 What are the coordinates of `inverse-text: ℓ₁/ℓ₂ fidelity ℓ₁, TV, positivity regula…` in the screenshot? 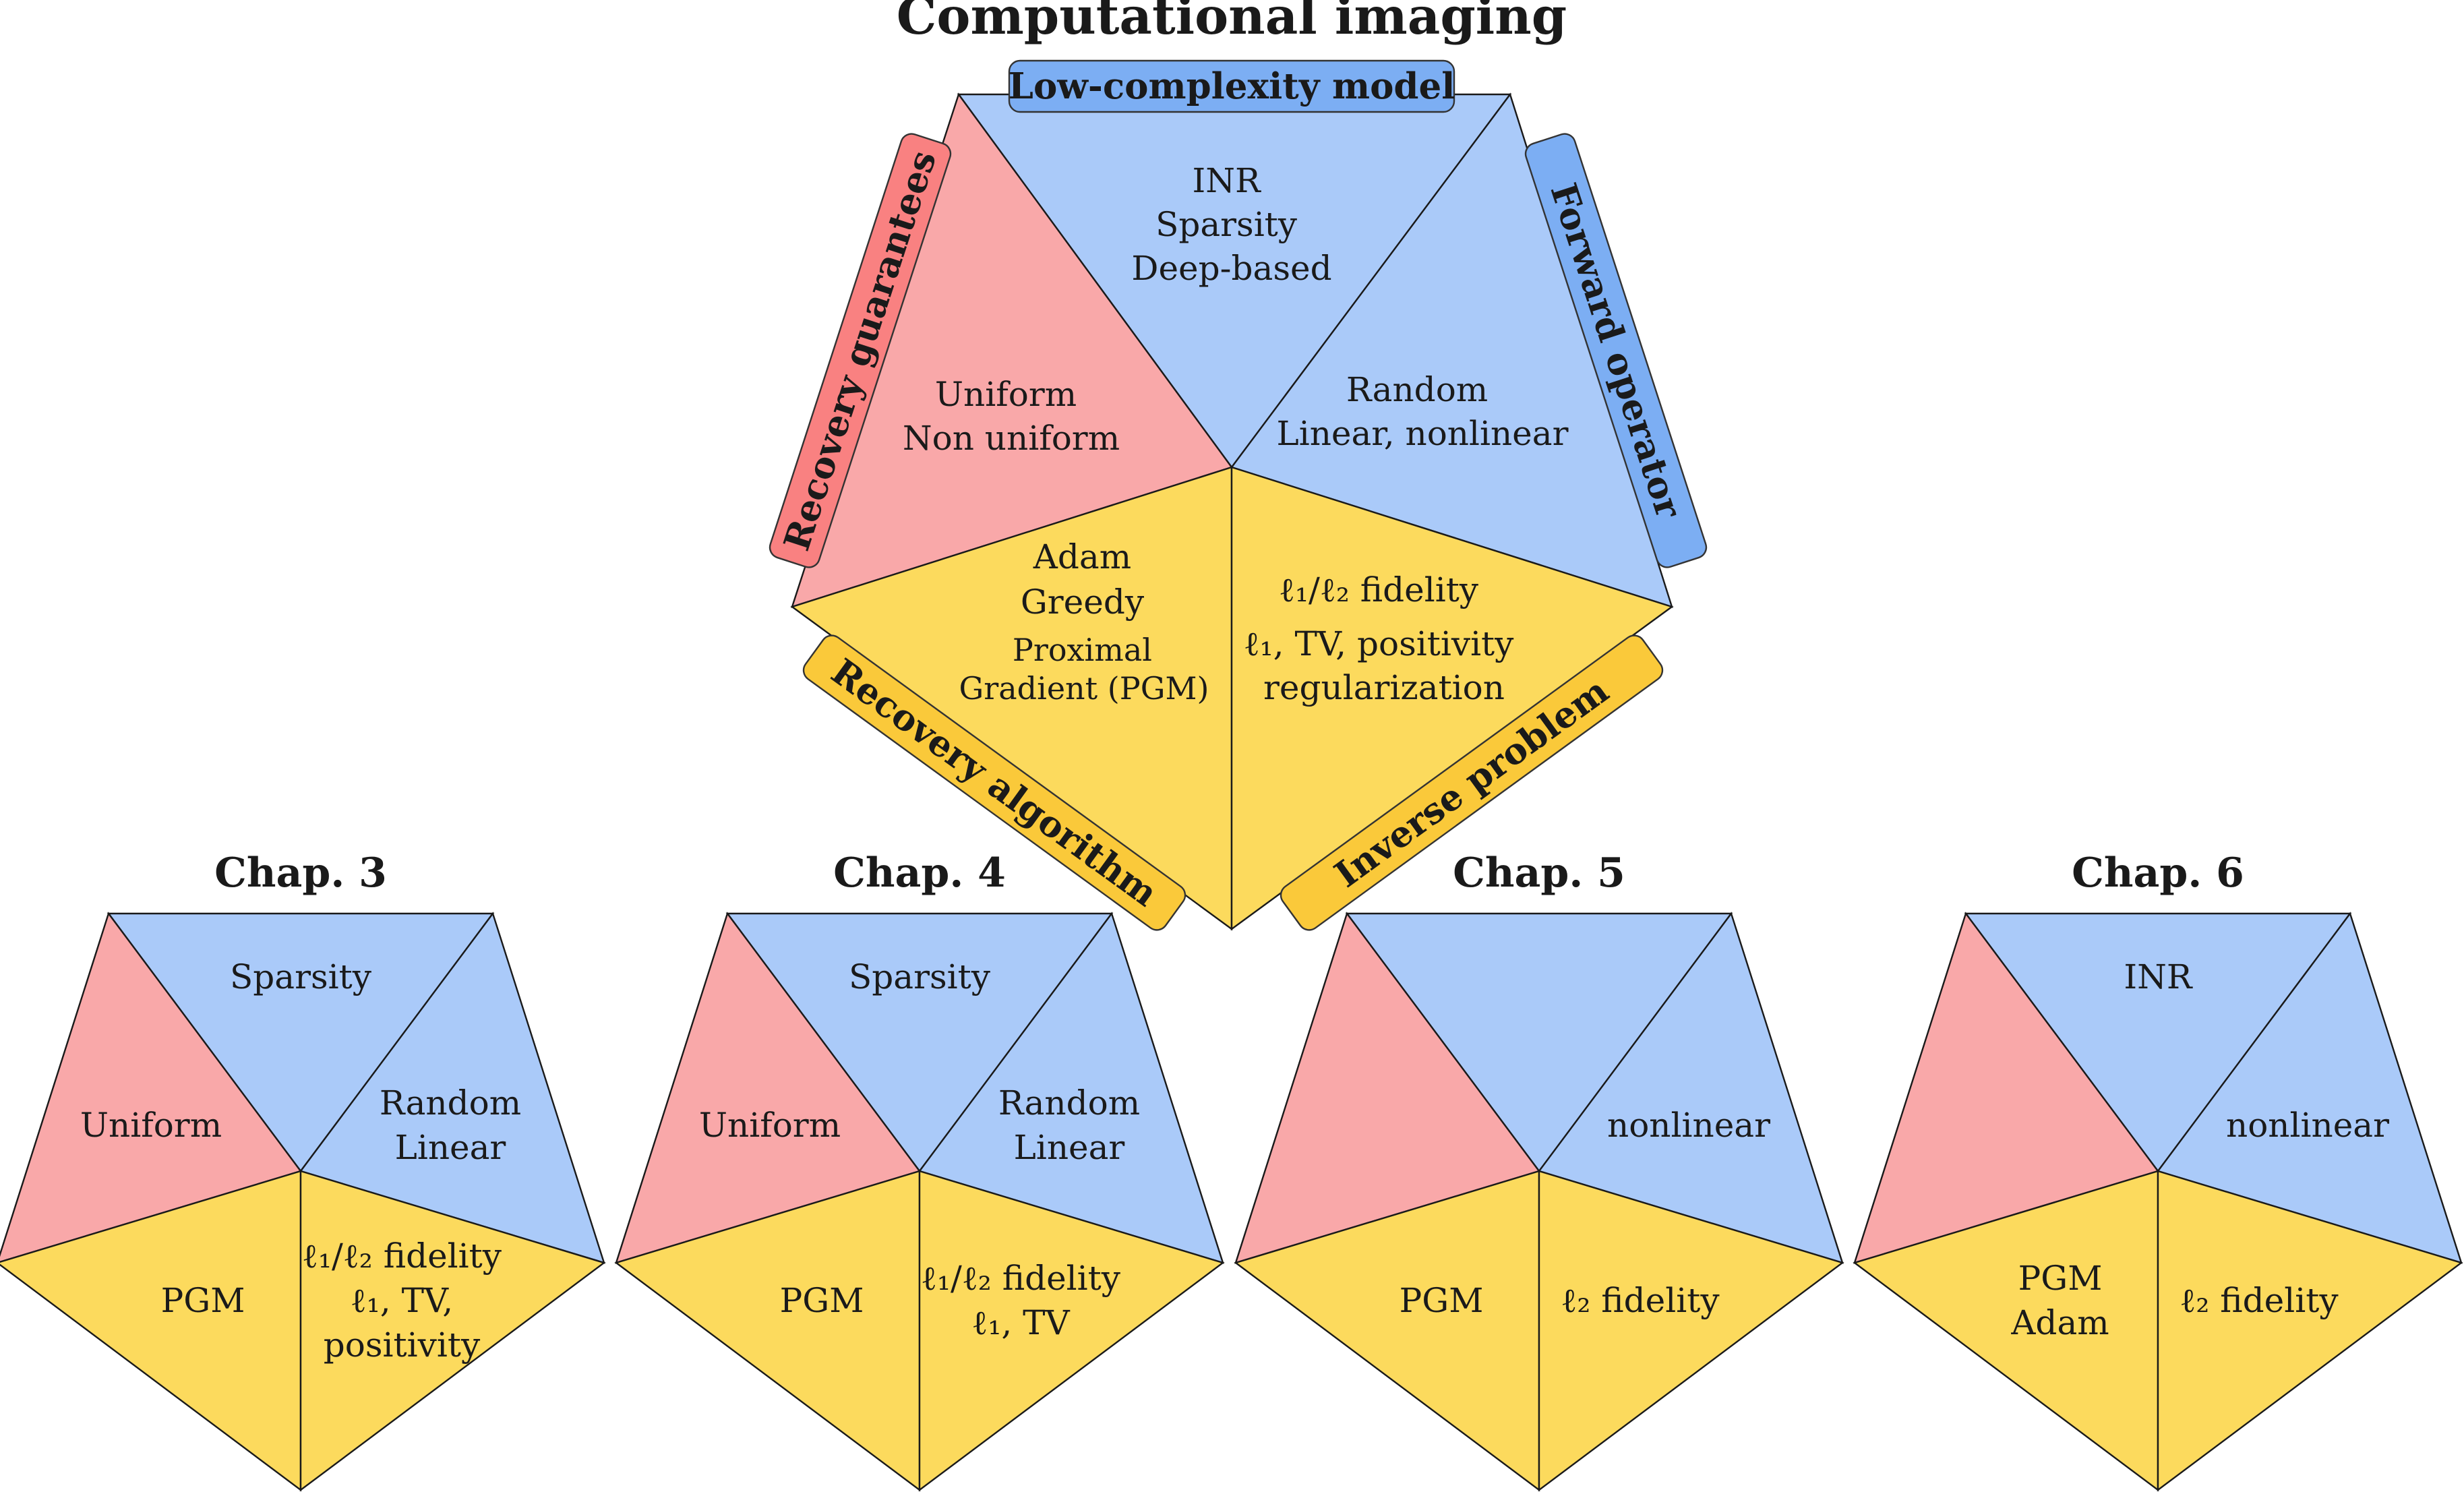 It's located at (1384, 638).